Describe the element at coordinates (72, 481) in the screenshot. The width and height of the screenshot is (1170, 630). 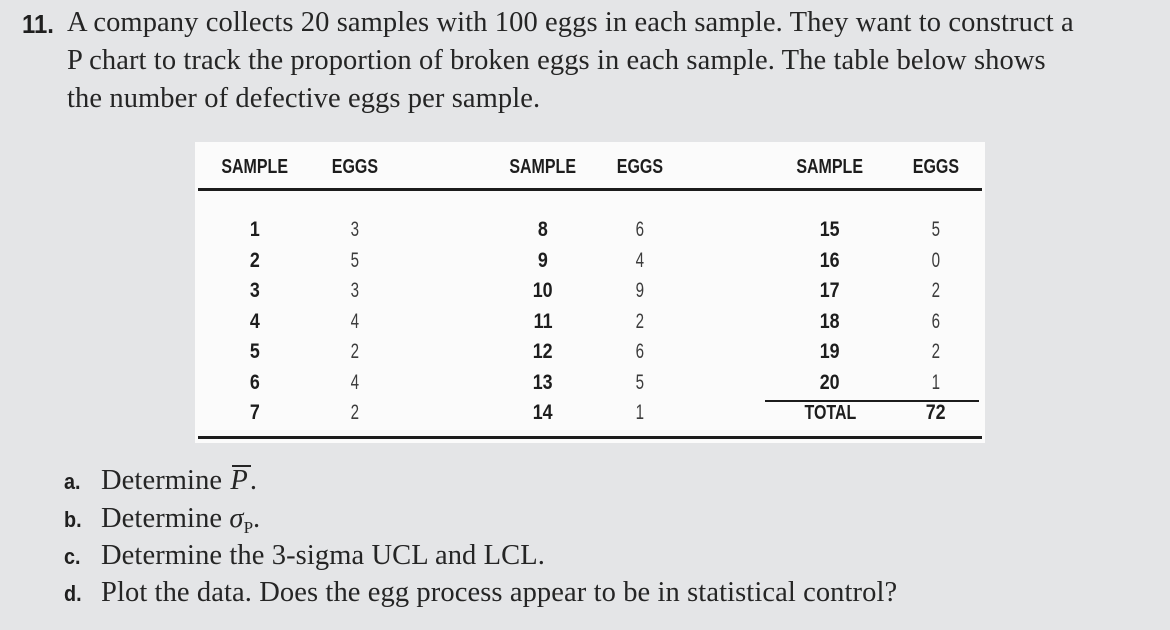
I see `question-letter: a.` at that location.